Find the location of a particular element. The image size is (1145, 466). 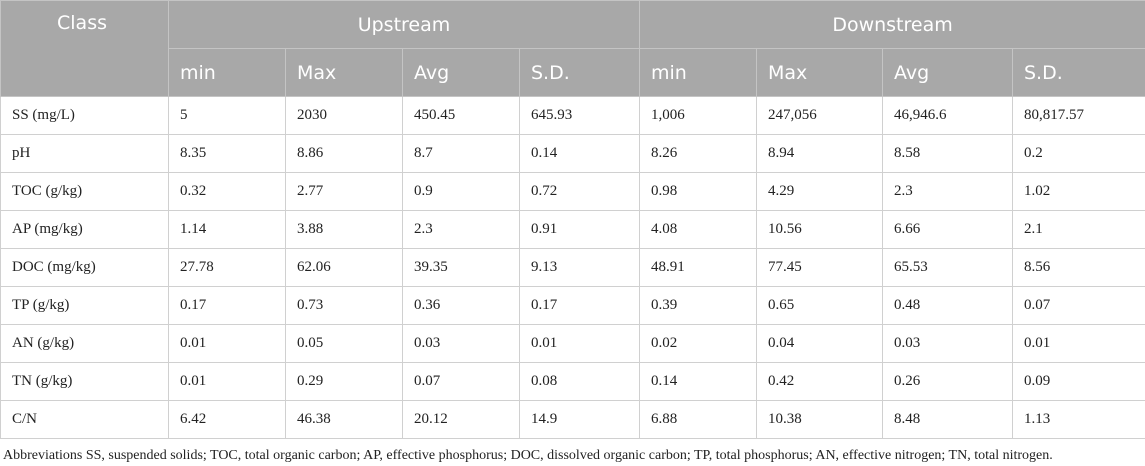

upstream-max-cell: 46.38 is located at coordinates (344, 419).